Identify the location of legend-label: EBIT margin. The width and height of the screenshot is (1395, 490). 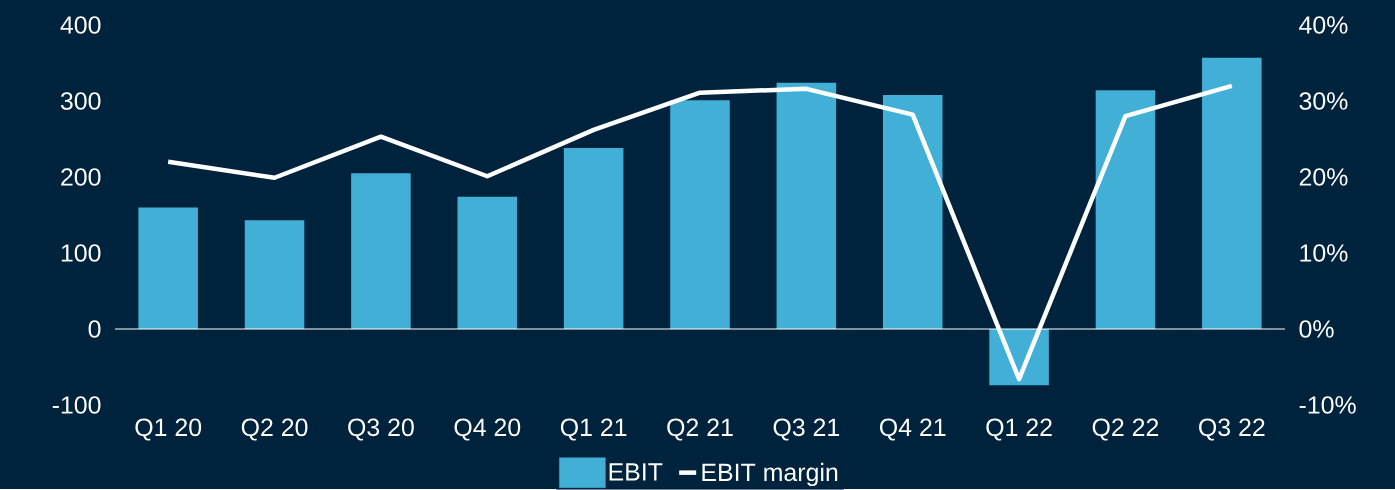
(770, 474).